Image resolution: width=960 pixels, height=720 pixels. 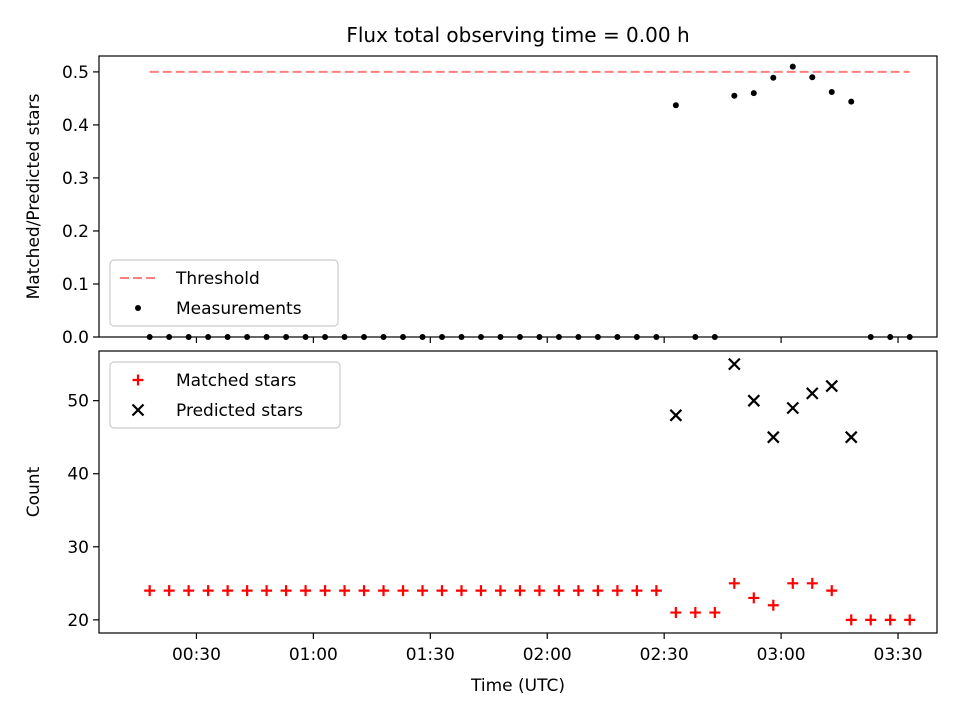 I want to click on y-tick-label: 0.3, so click(x=75, y=179).